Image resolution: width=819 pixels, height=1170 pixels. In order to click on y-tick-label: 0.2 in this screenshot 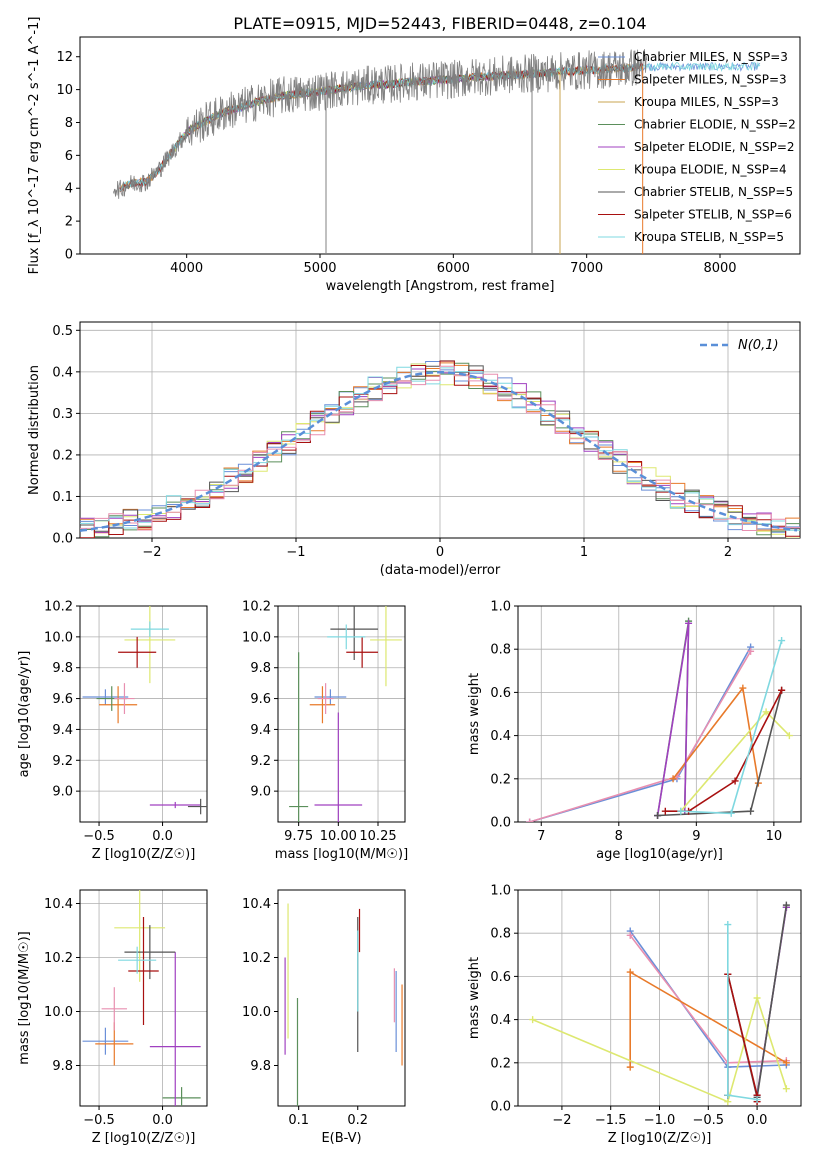, I will do `click(62, 455)`.